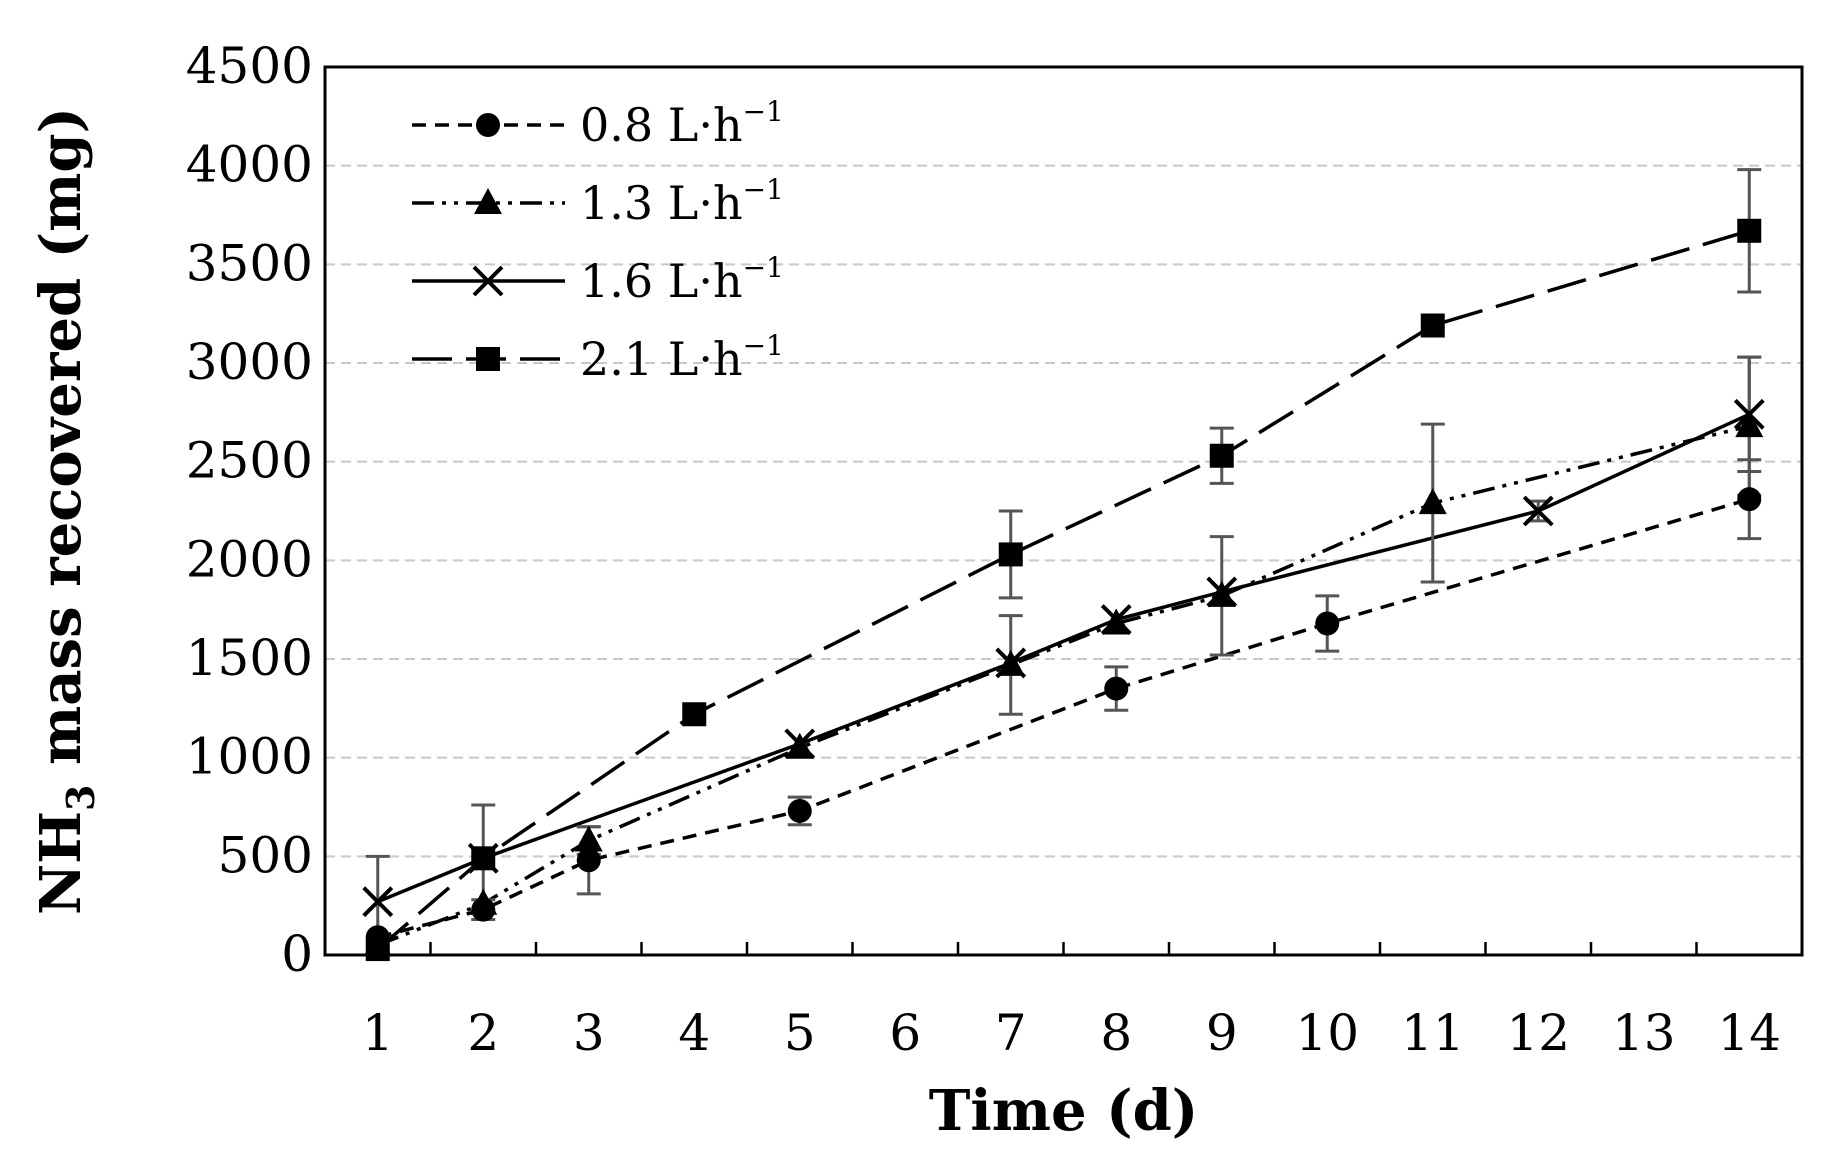 The image size is (1831, 1175). I want to click on y-tick-label: 2500, so click(249, 461).